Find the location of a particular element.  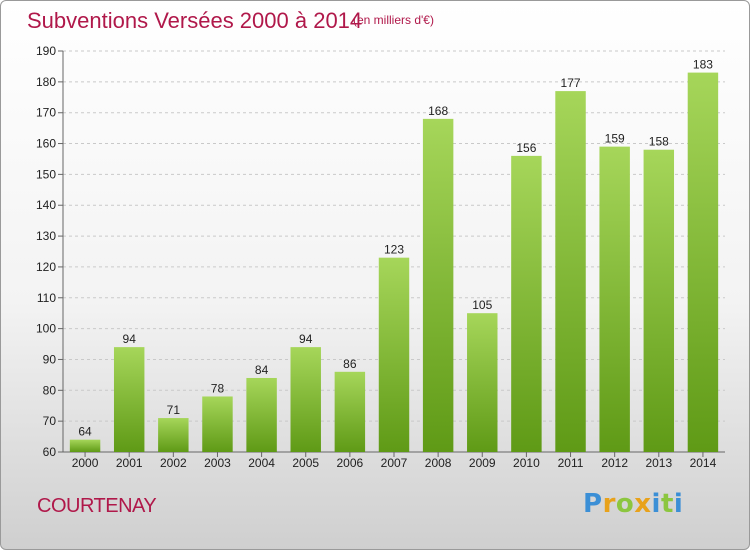

data-label: 64 is located at coordinates (85, 432).